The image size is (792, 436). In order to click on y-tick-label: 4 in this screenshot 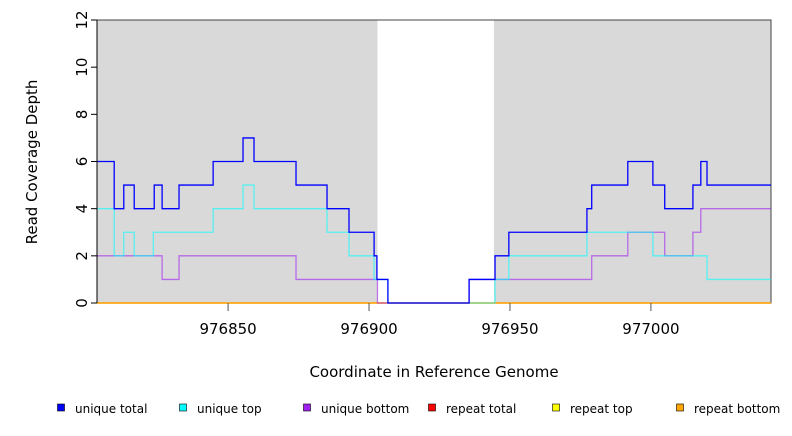, I will do `click(82, 209)`.